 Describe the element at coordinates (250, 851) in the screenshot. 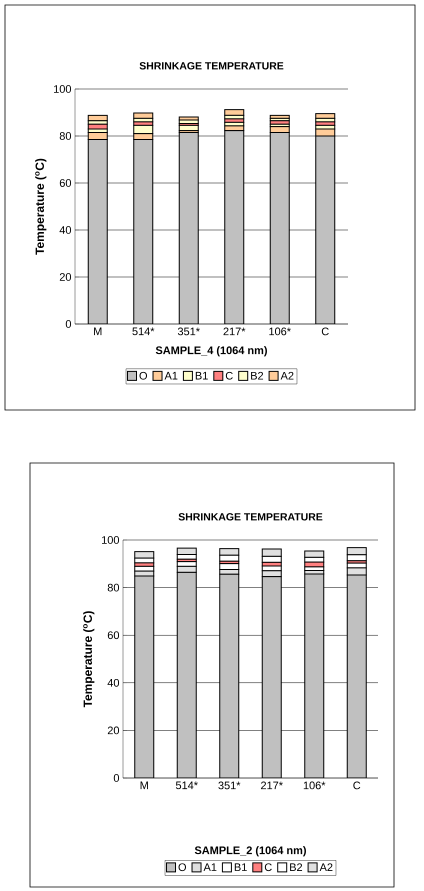

I see `x-axis-title: SAMPLE_2 (1064 nm)` at that location.